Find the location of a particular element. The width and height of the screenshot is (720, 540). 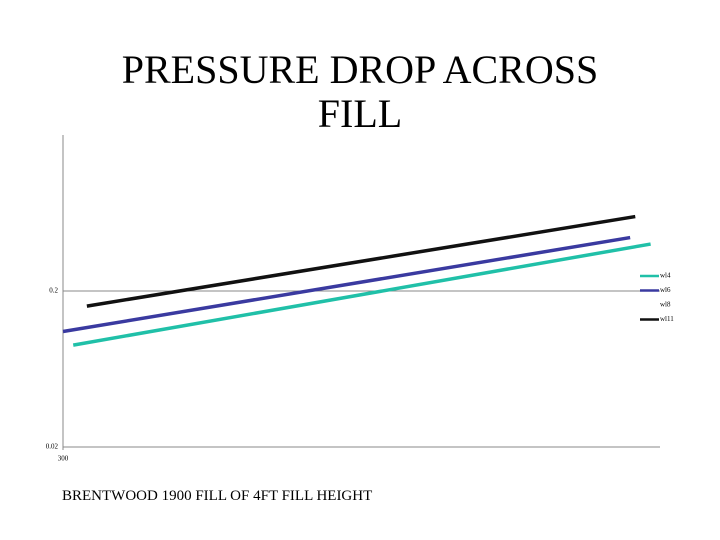

caption: BRENTWOOD 1900 FILL OF 4FT FILL HEIGHT is located at coordinates (217, 496).